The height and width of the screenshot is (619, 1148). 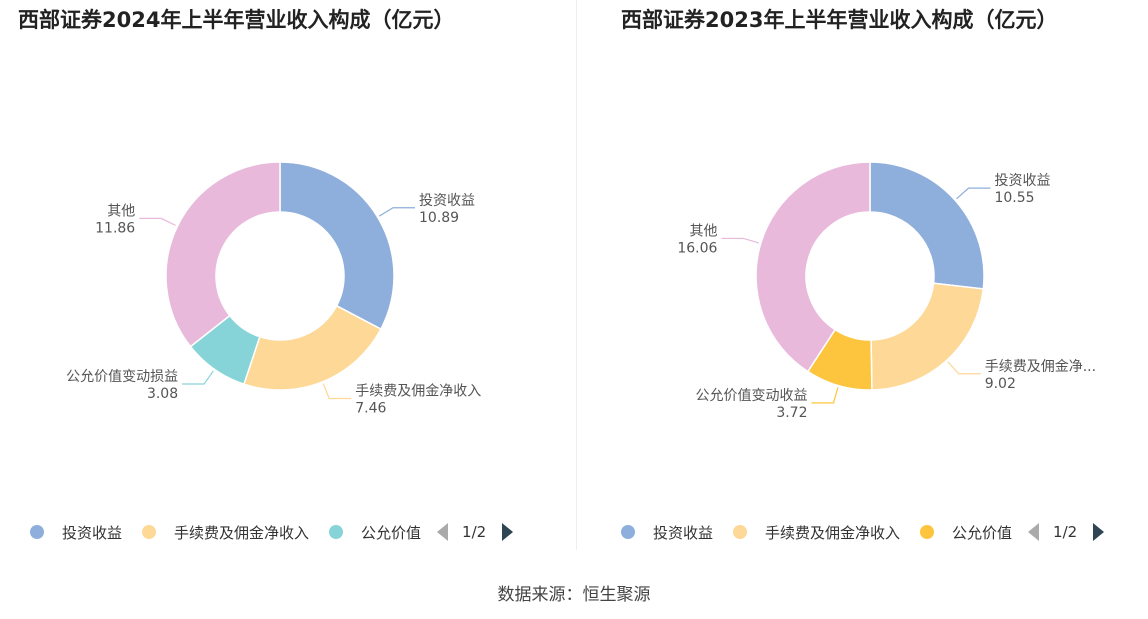 I want to click on slice-value: 3.08, so click(x=162, y=394).